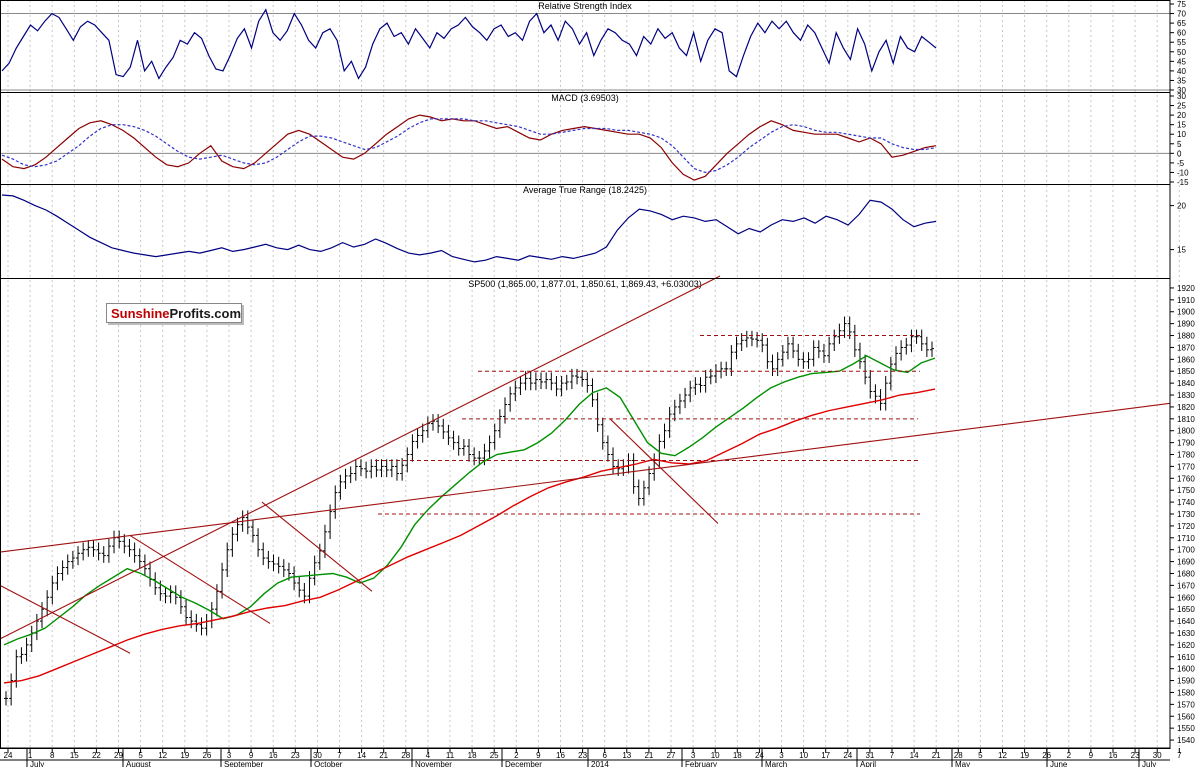 The height and width of the screenshot is (767, 1200). Describe the element at coordinates (1186, 395) in the screenshot. I see `y-tick-label: 1830` at that location.